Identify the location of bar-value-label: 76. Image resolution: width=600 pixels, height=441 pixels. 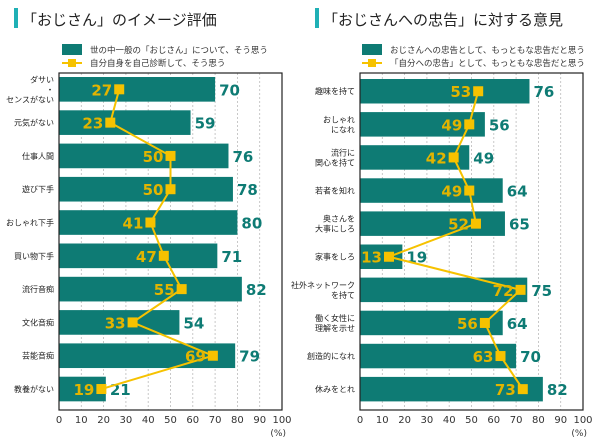
(242, 157).